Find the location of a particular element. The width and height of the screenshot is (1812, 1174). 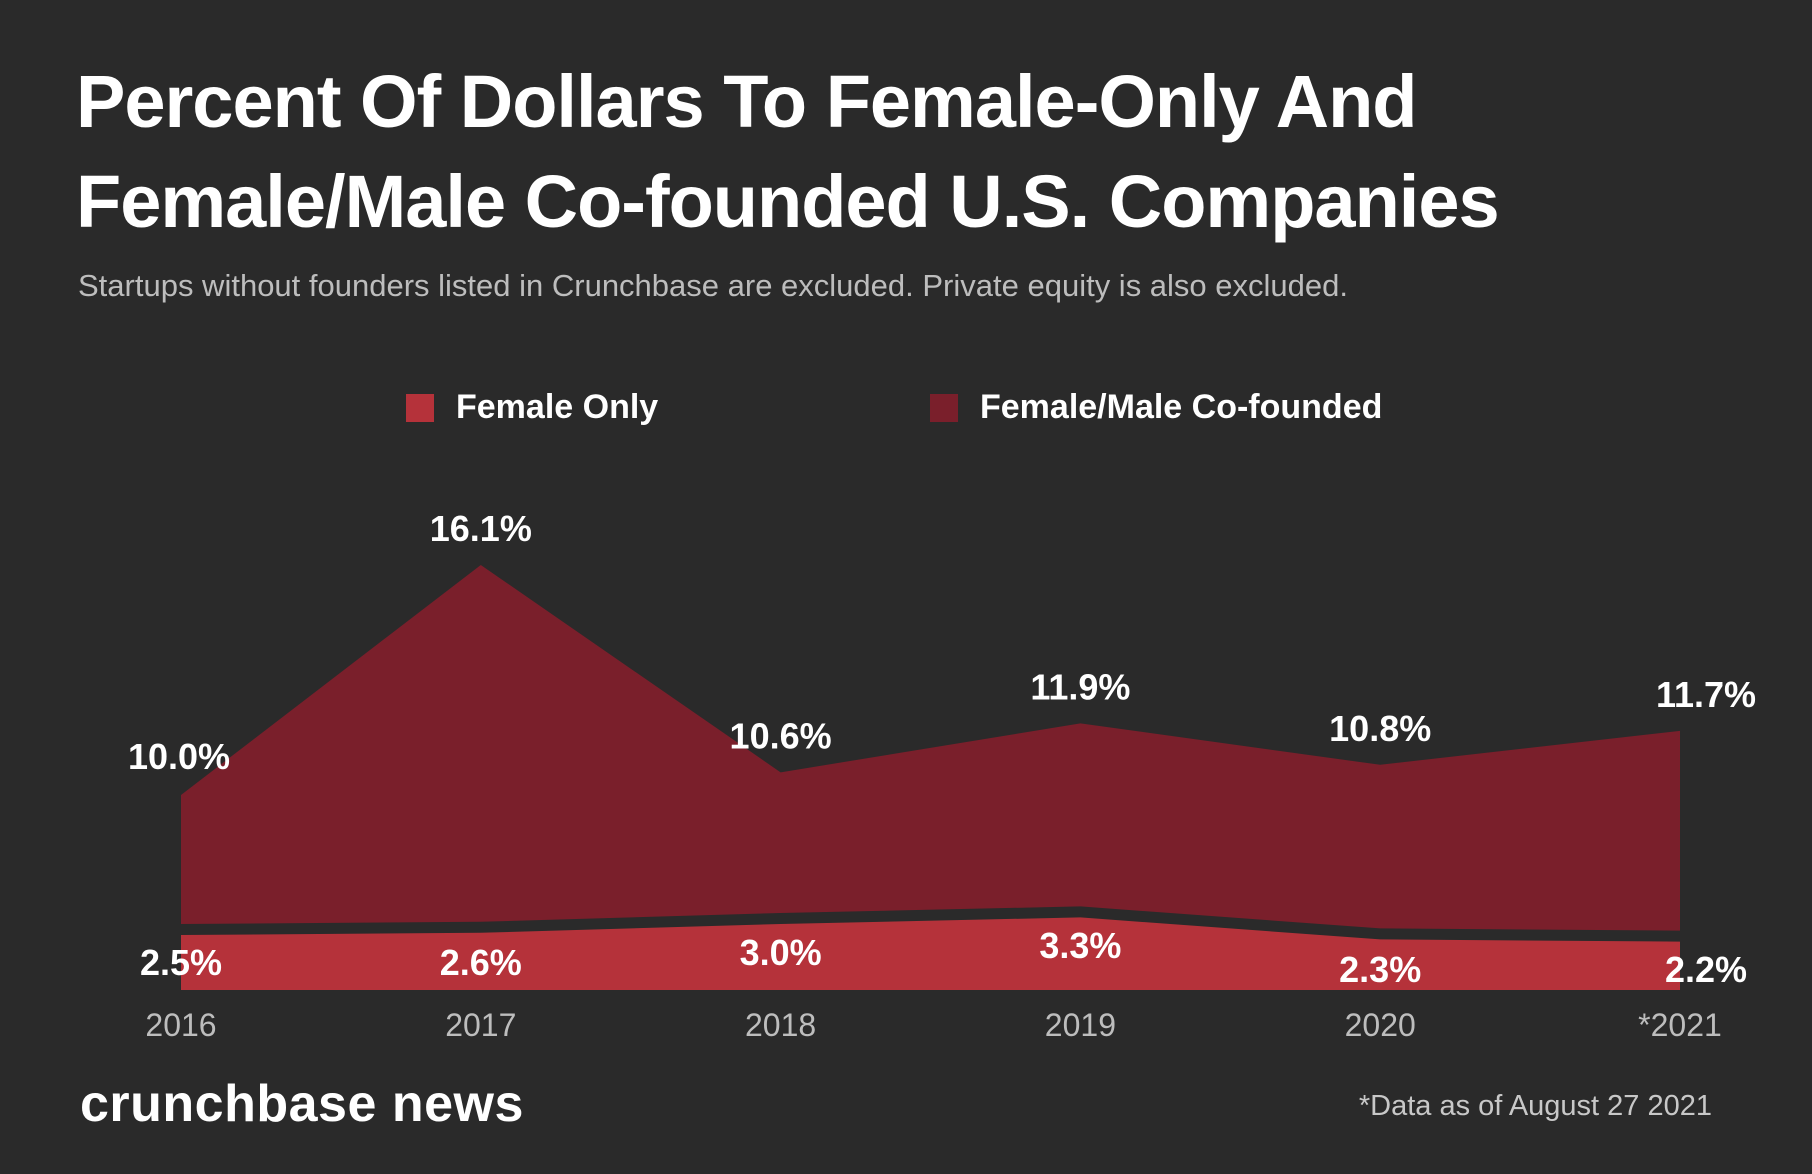

legend-swatch-female-only is located at coordinates (420, 407).